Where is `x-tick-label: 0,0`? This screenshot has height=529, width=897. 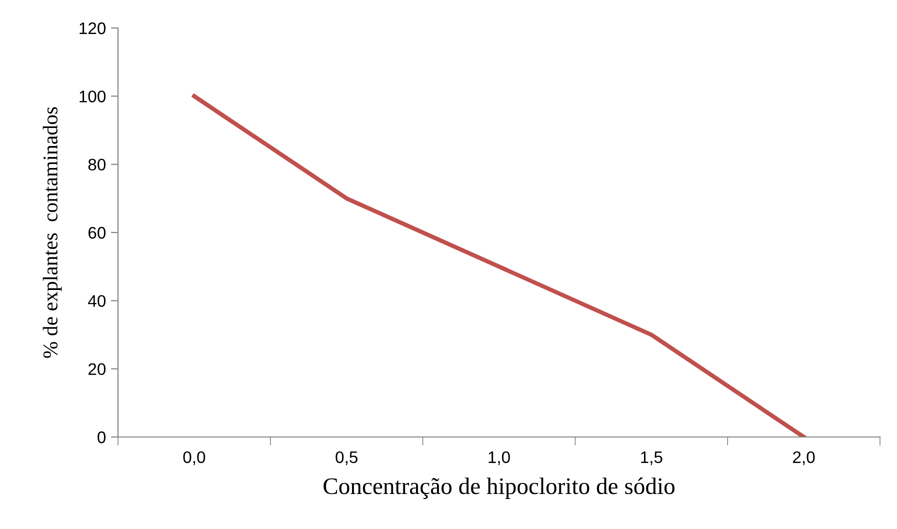
x-tick-label: 0,0 is located at coordinates (194, 458).